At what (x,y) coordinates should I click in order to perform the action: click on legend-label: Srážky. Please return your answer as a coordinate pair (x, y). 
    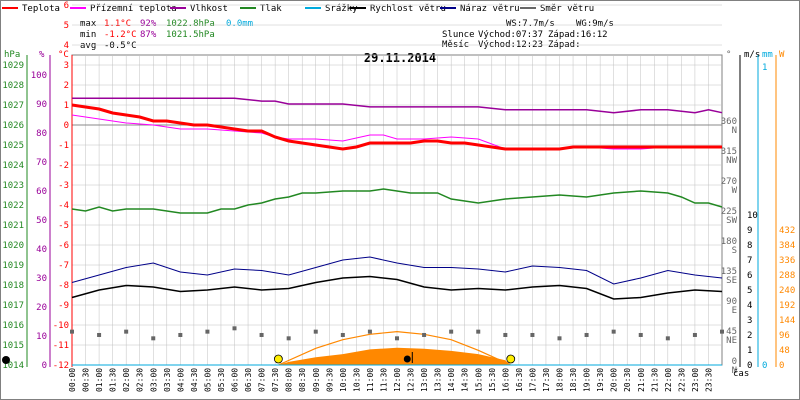
    Looking at the image, I should click on (341, 9).